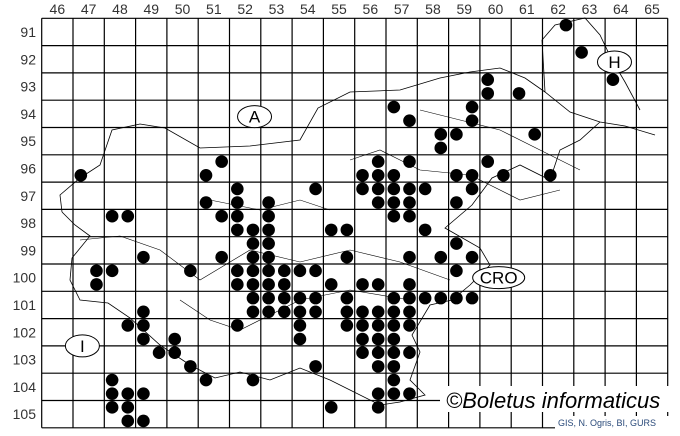  What do you see at coordinates (402, 9) in the screenshot?
I see `column-label: 57` at bounding box center [402, 9].